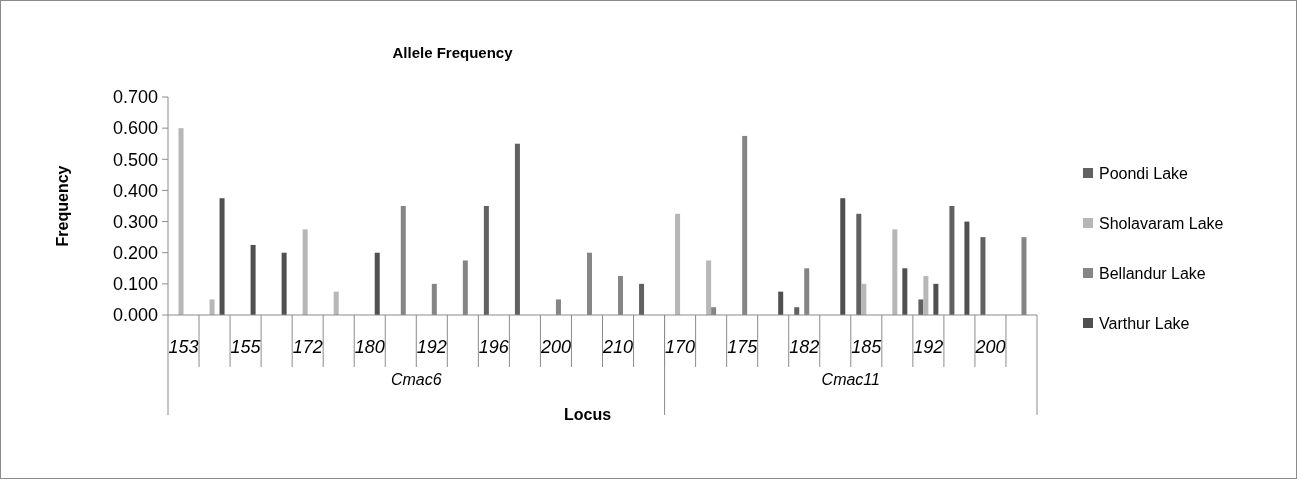 The image size is (1301, 482). Describe the element at coordinates (680, 347) in the screenshot. I see `x-tick-label: 170` at that location.